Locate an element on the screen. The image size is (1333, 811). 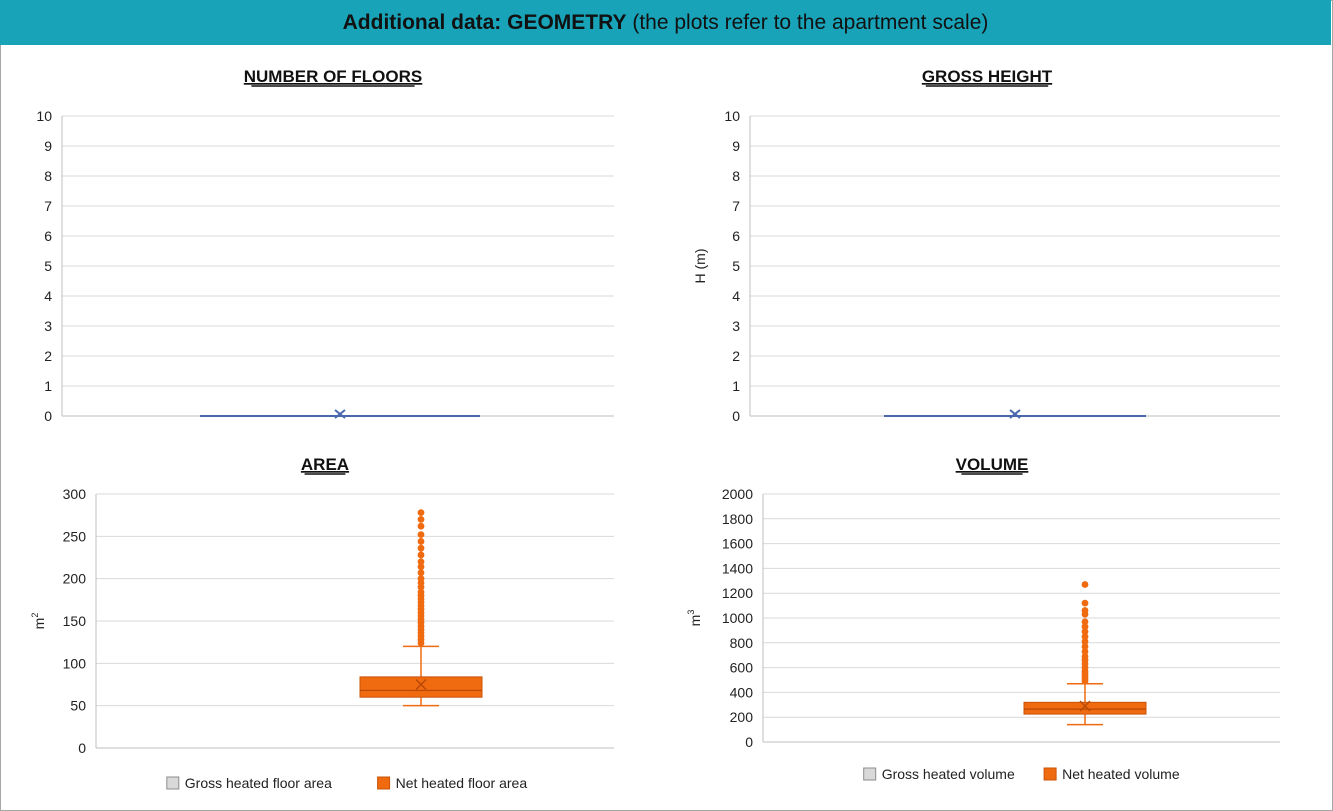
header-title-bold: Additional data: GEOMETRY is located at coordinates (484, 22).